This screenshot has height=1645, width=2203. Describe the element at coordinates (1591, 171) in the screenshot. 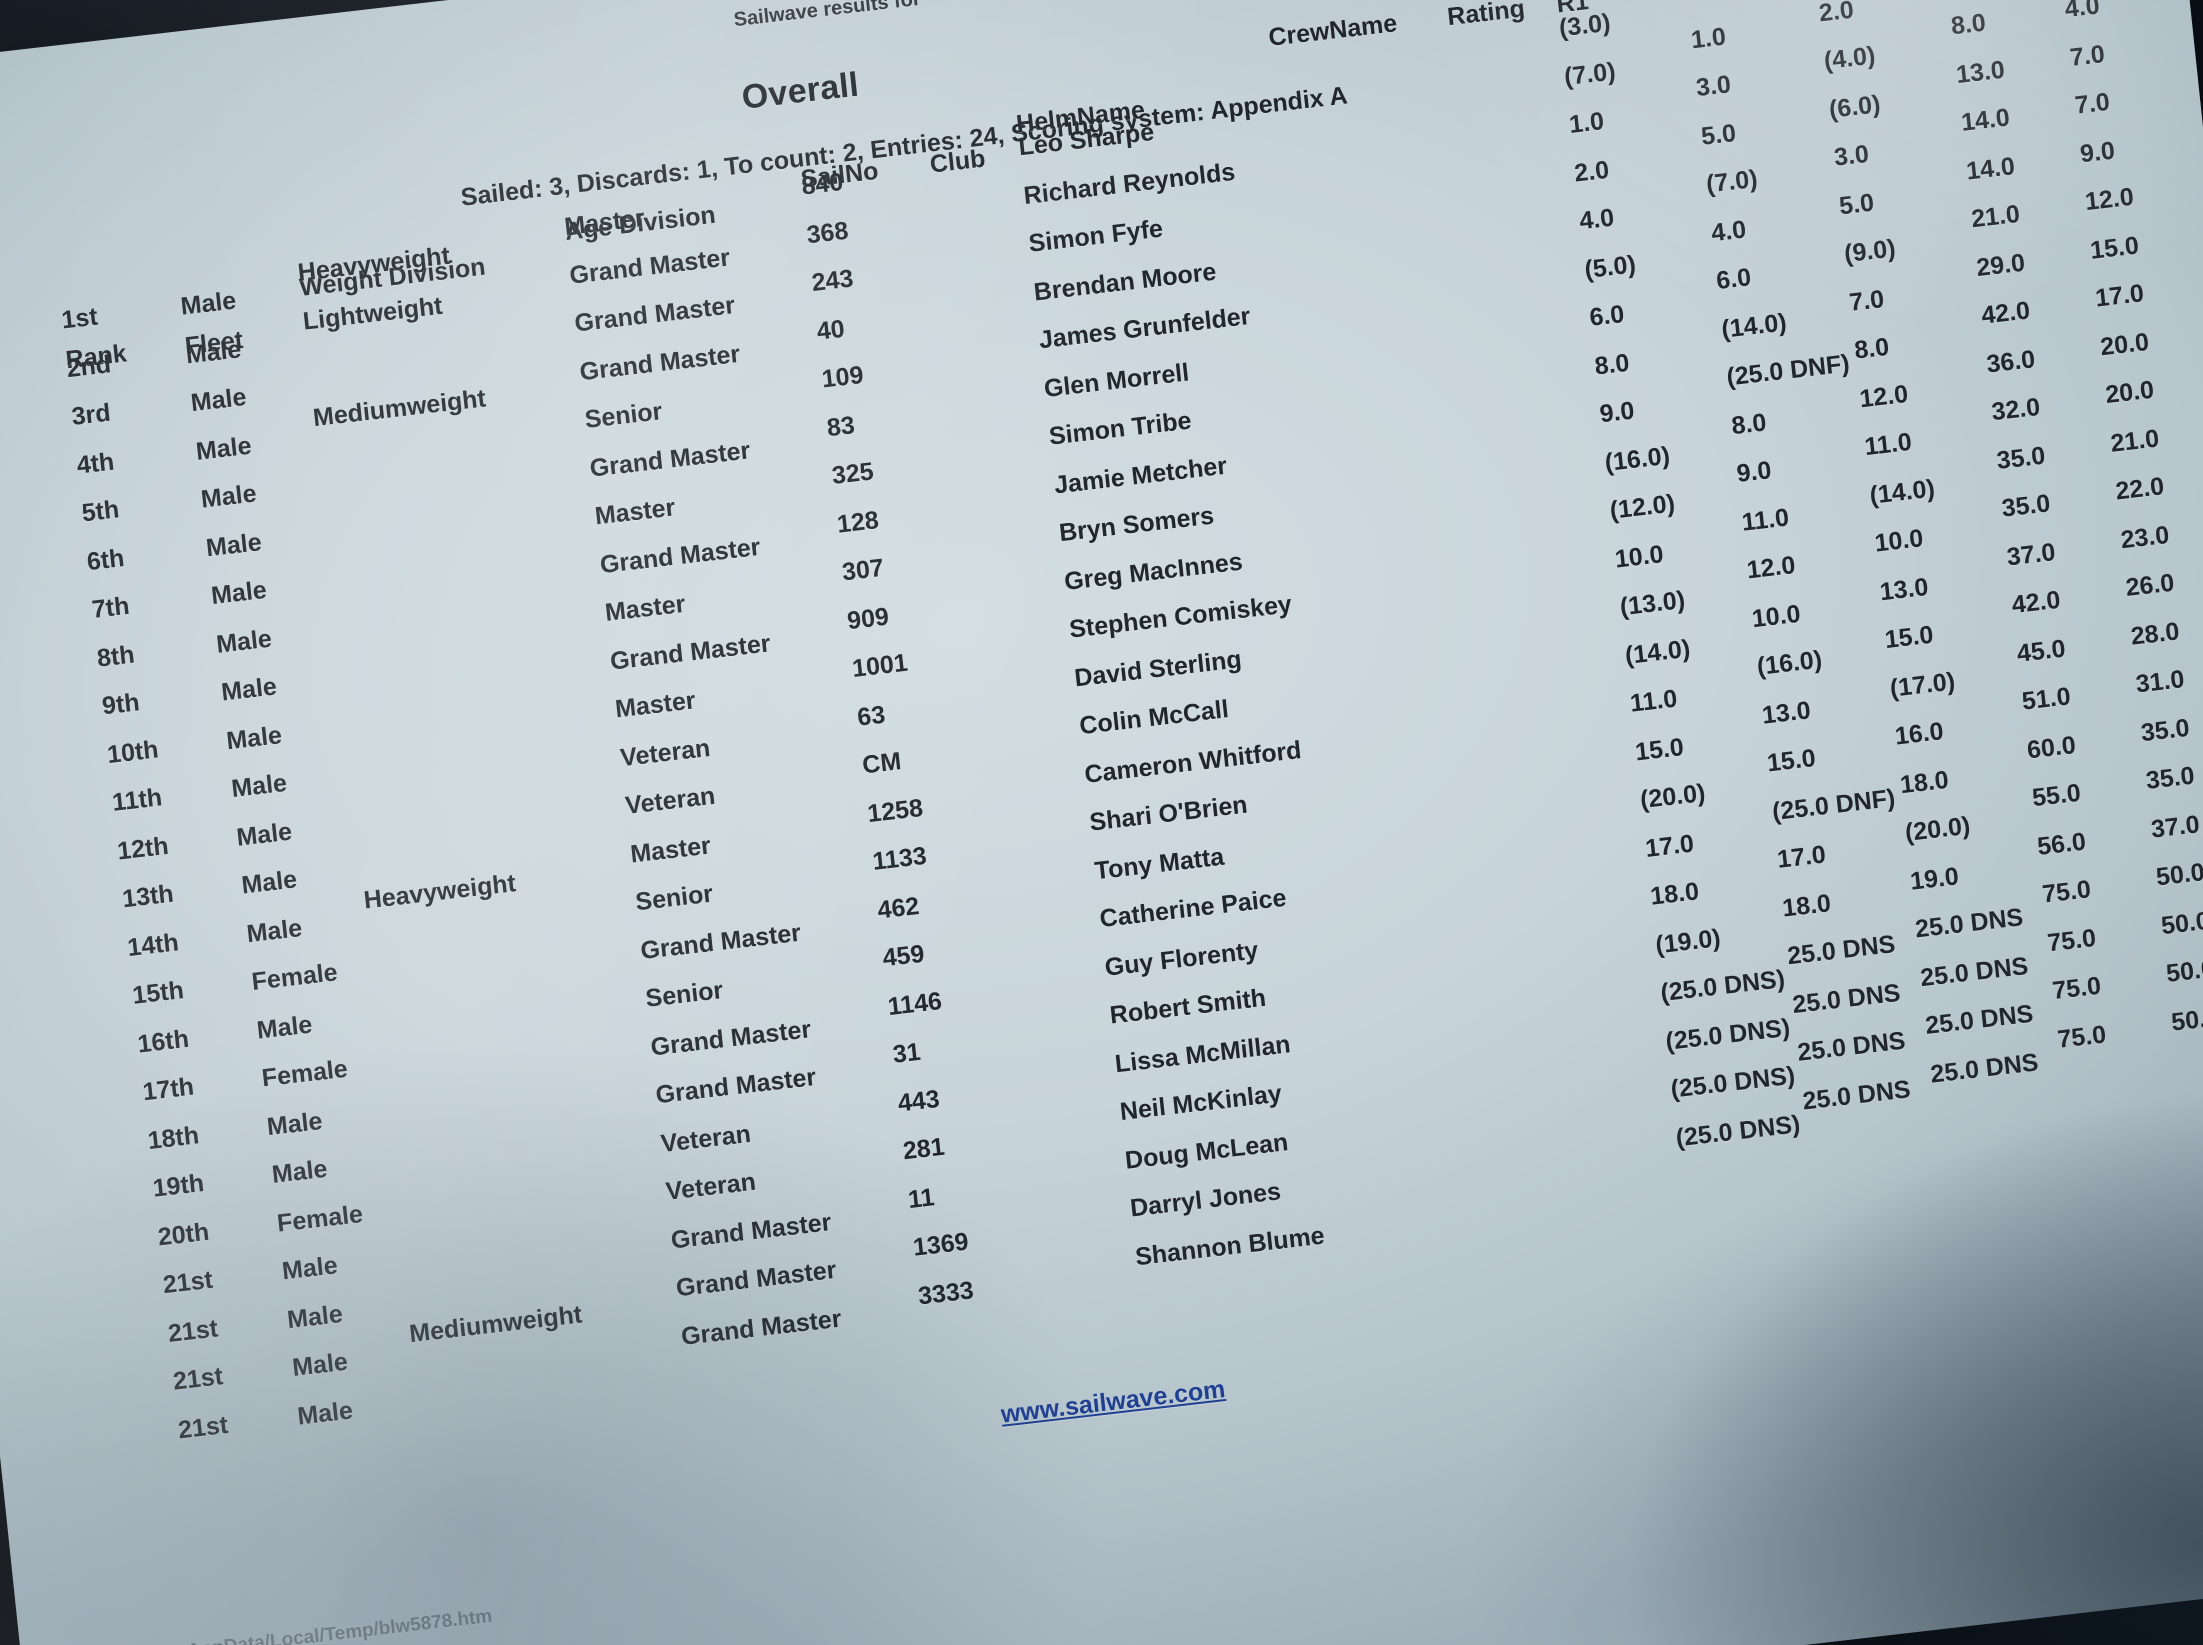

I see `cell-r1: 2.0` at that location.